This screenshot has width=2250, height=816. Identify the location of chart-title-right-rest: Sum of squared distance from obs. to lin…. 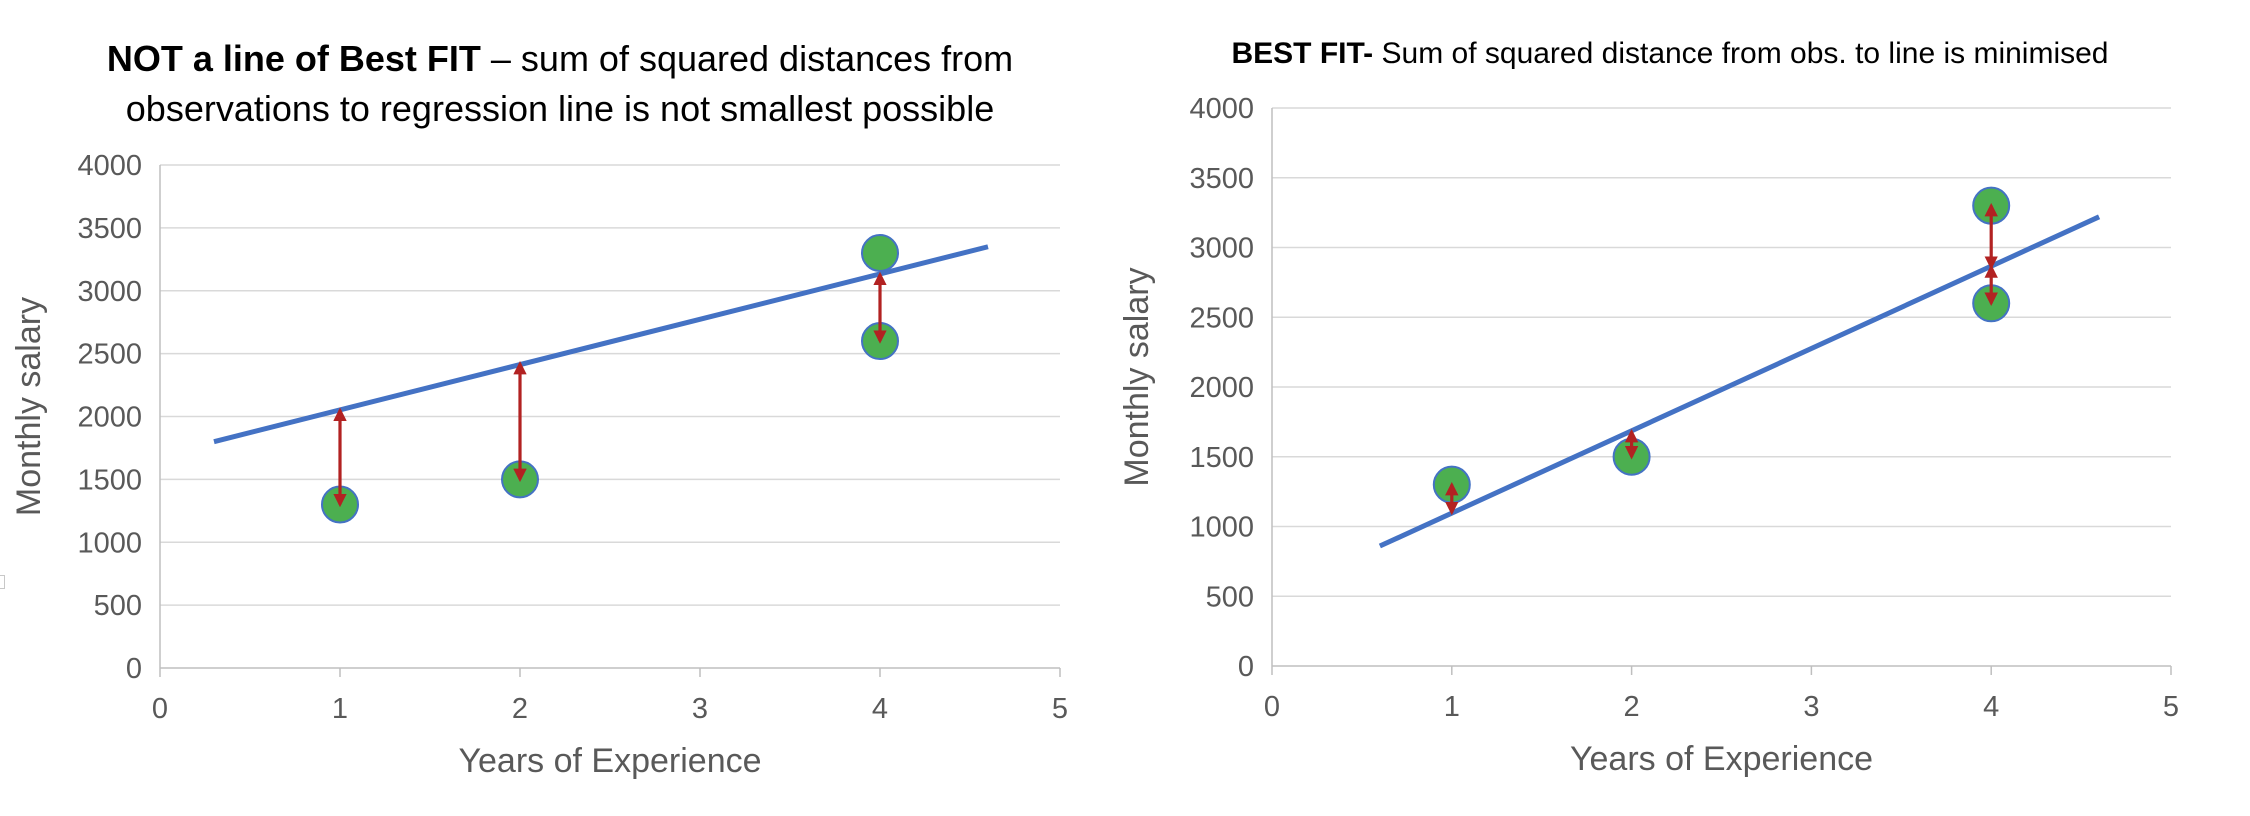
(1741, 53).